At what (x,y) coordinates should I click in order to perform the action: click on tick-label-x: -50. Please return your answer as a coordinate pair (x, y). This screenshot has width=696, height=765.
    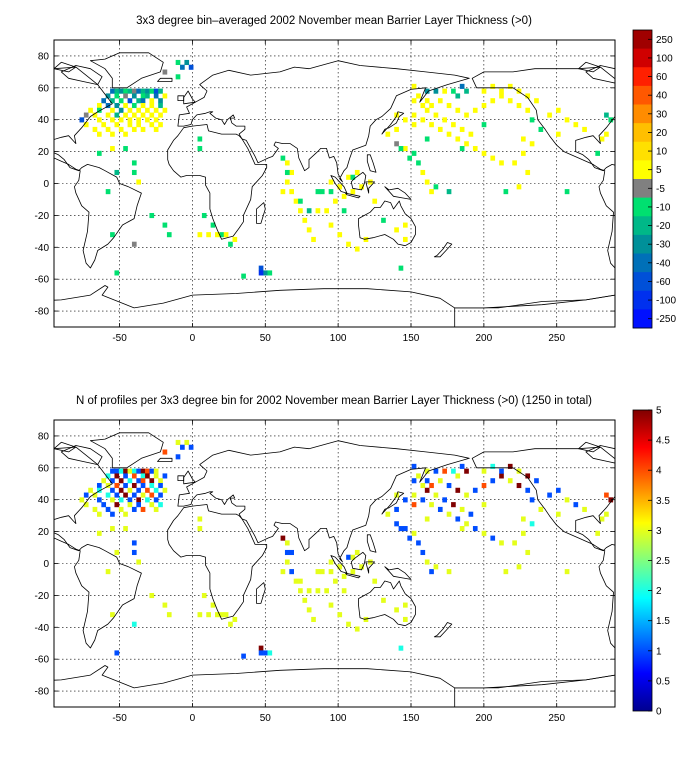
    Looking at the image, I should click on (119, 718).